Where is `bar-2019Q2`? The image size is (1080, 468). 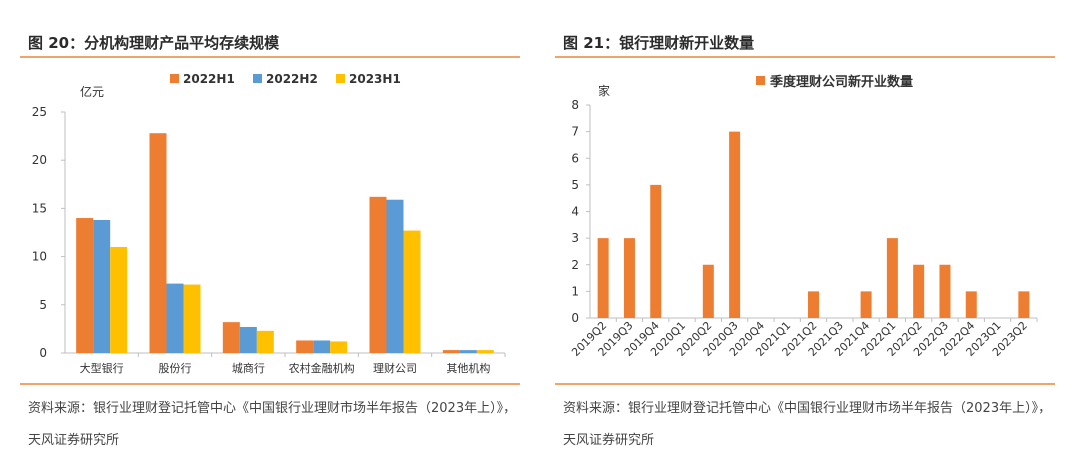
bar-2019Q2 is located at coordinates (603, 278).